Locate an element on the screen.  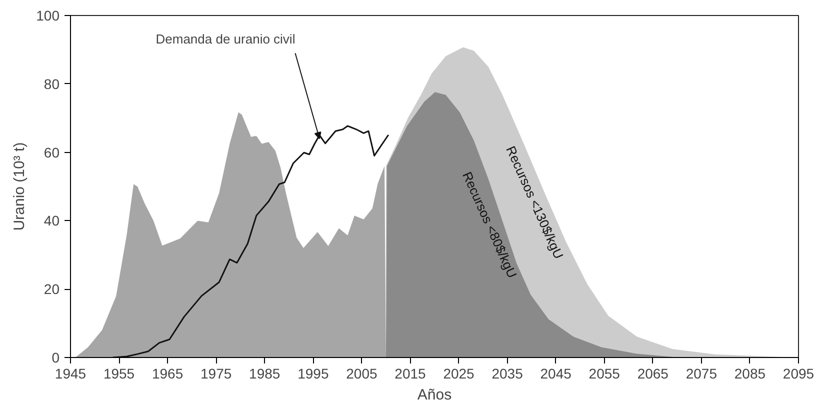
x-tick-label: 2025 is located at coordinates (459, 374).